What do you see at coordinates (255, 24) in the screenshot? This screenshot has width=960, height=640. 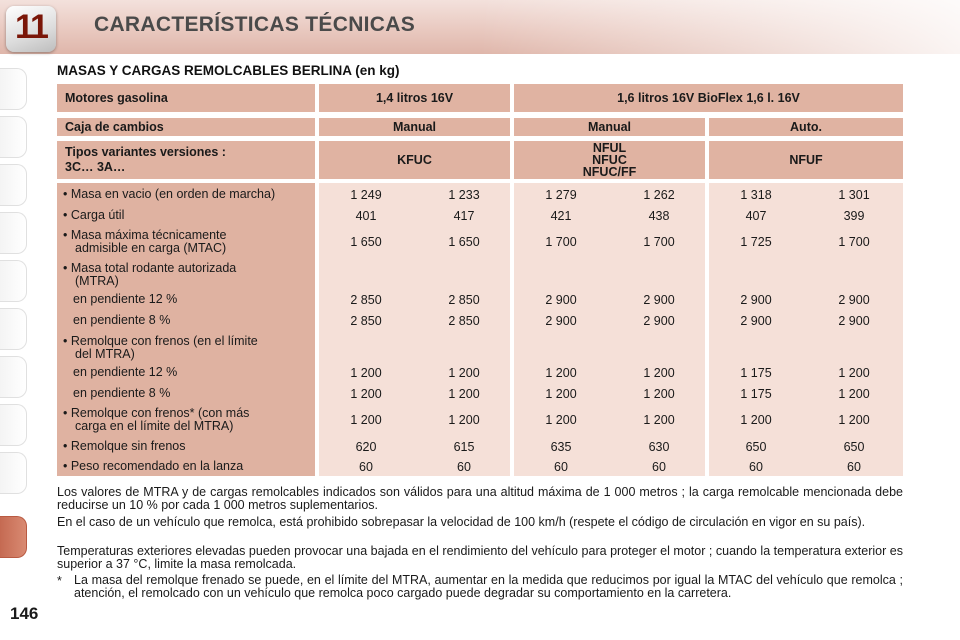 I see `page-title: CARACTERÍSTICAS TÉCNICAS` at bounding box center [255, 24].